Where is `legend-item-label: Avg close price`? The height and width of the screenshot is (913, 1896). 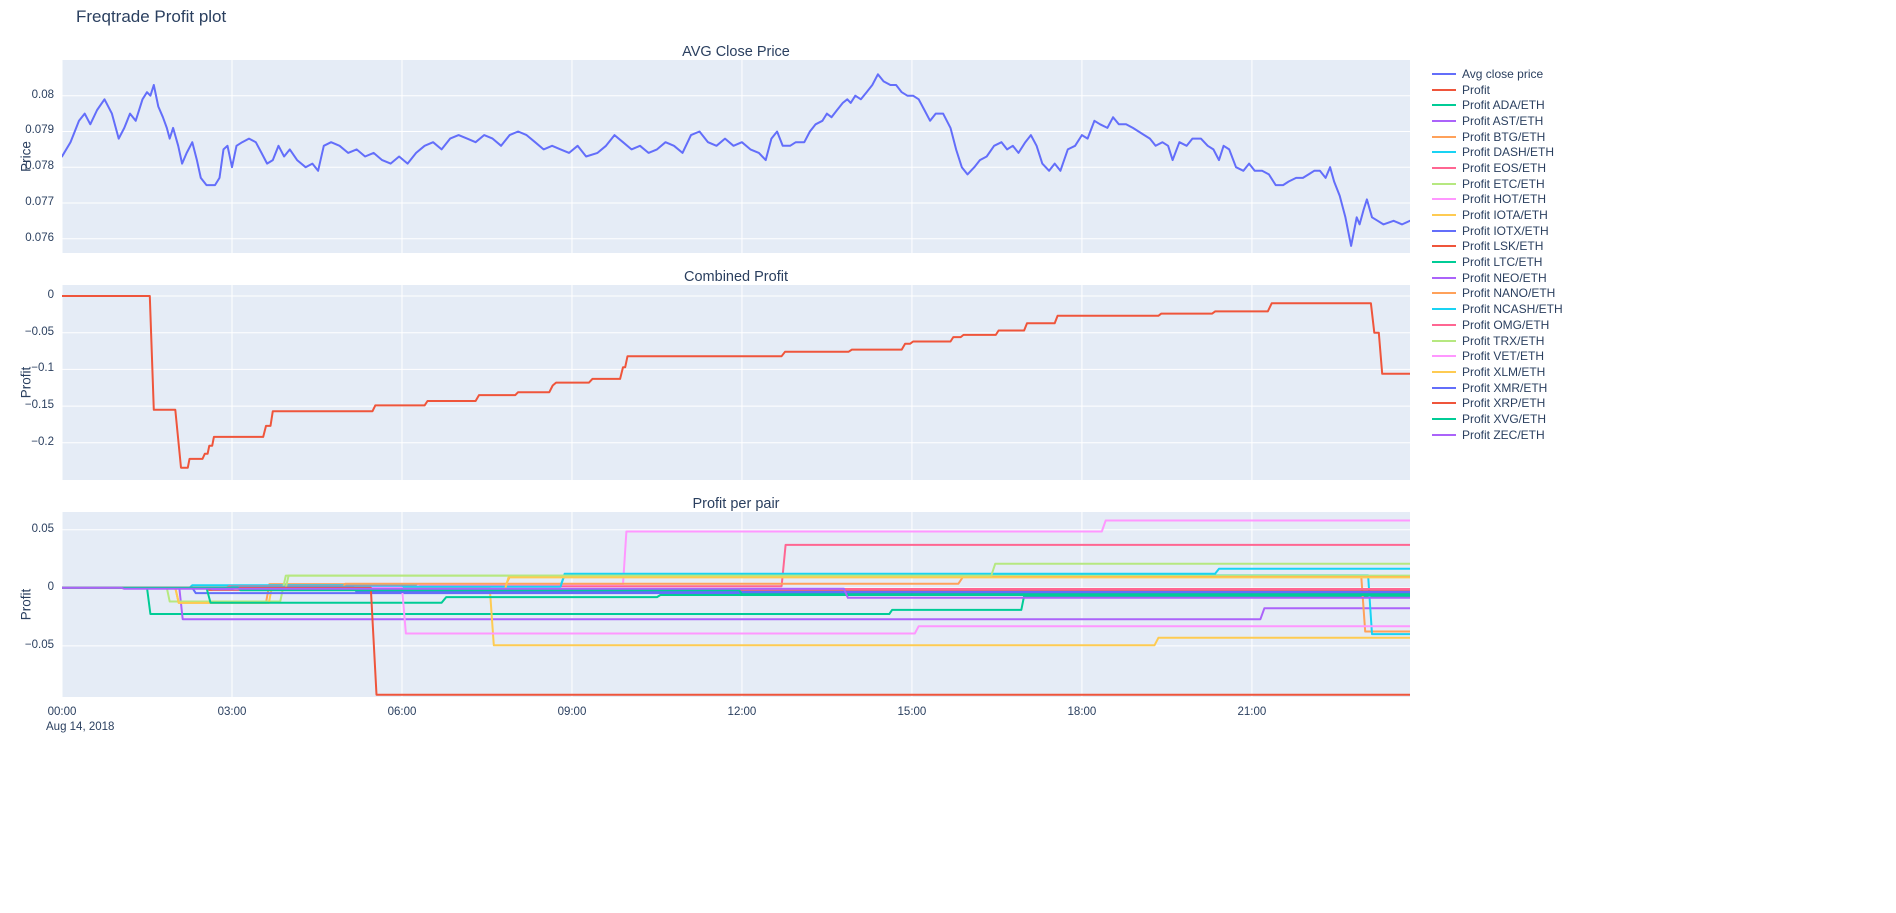
legend-item-label: Avg close price is located at coordinates (1503, 73).